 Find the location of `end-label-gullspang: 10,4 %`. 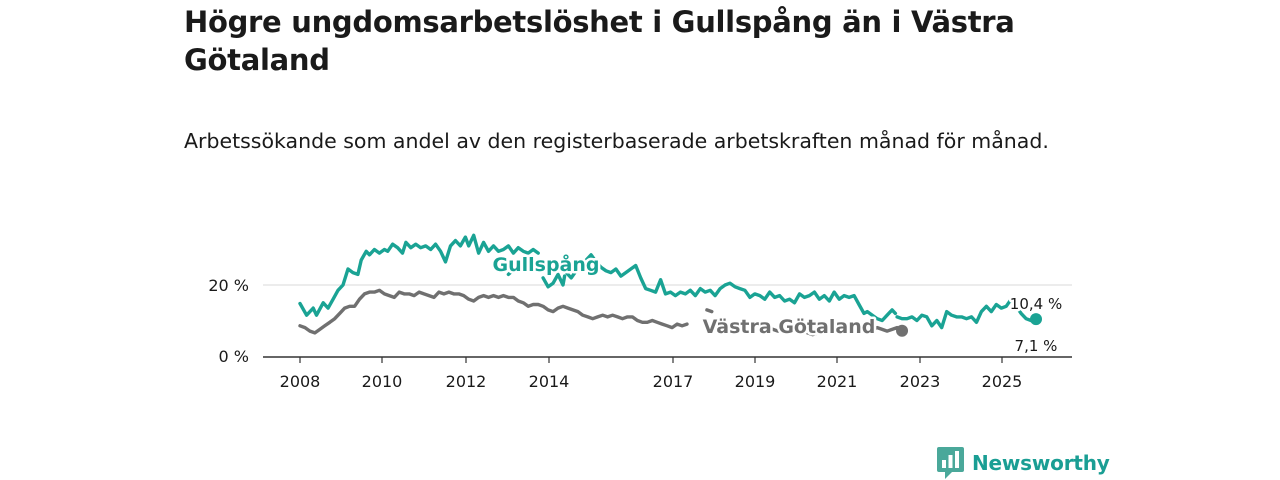

end-label-gullspang: 10,4 % is located at coordinates (1036, 304).